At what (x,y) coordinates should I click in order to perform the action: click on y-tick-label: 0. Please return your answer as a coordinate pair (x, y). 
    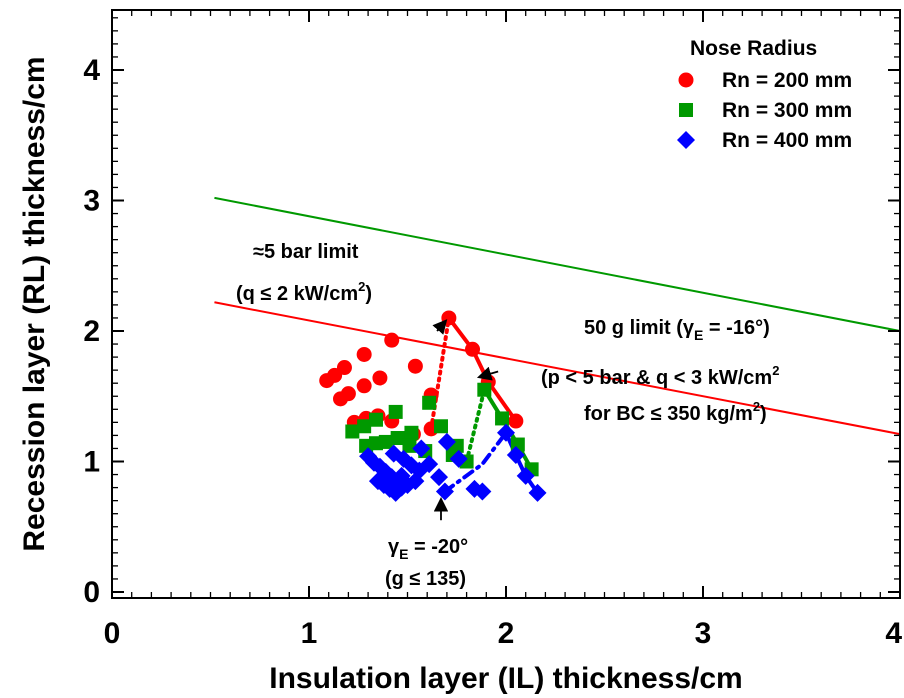
    Looking at the image, I should click on (91, 592).